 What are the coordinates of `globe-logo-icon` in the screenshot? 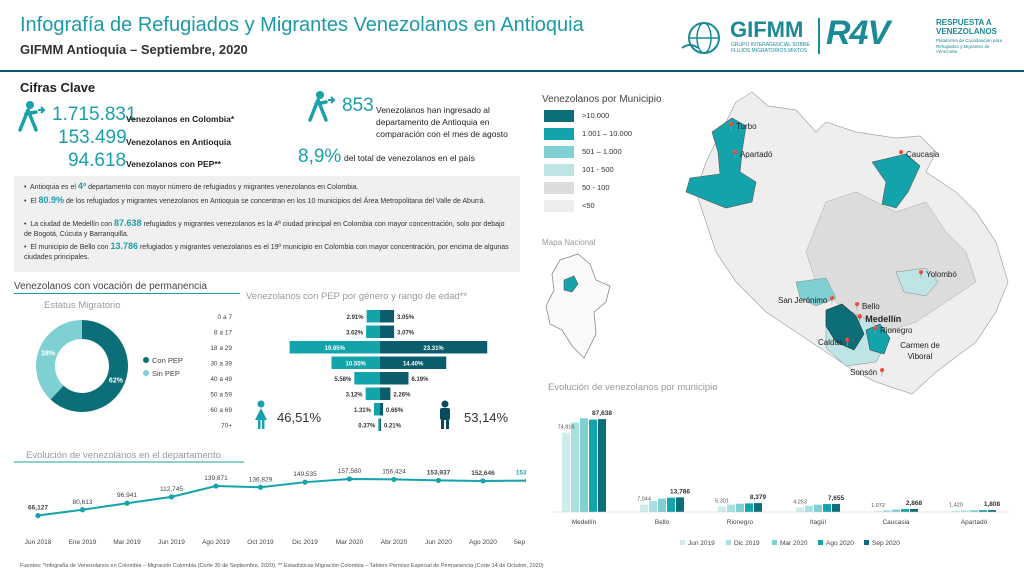 It's located at (700, 38).